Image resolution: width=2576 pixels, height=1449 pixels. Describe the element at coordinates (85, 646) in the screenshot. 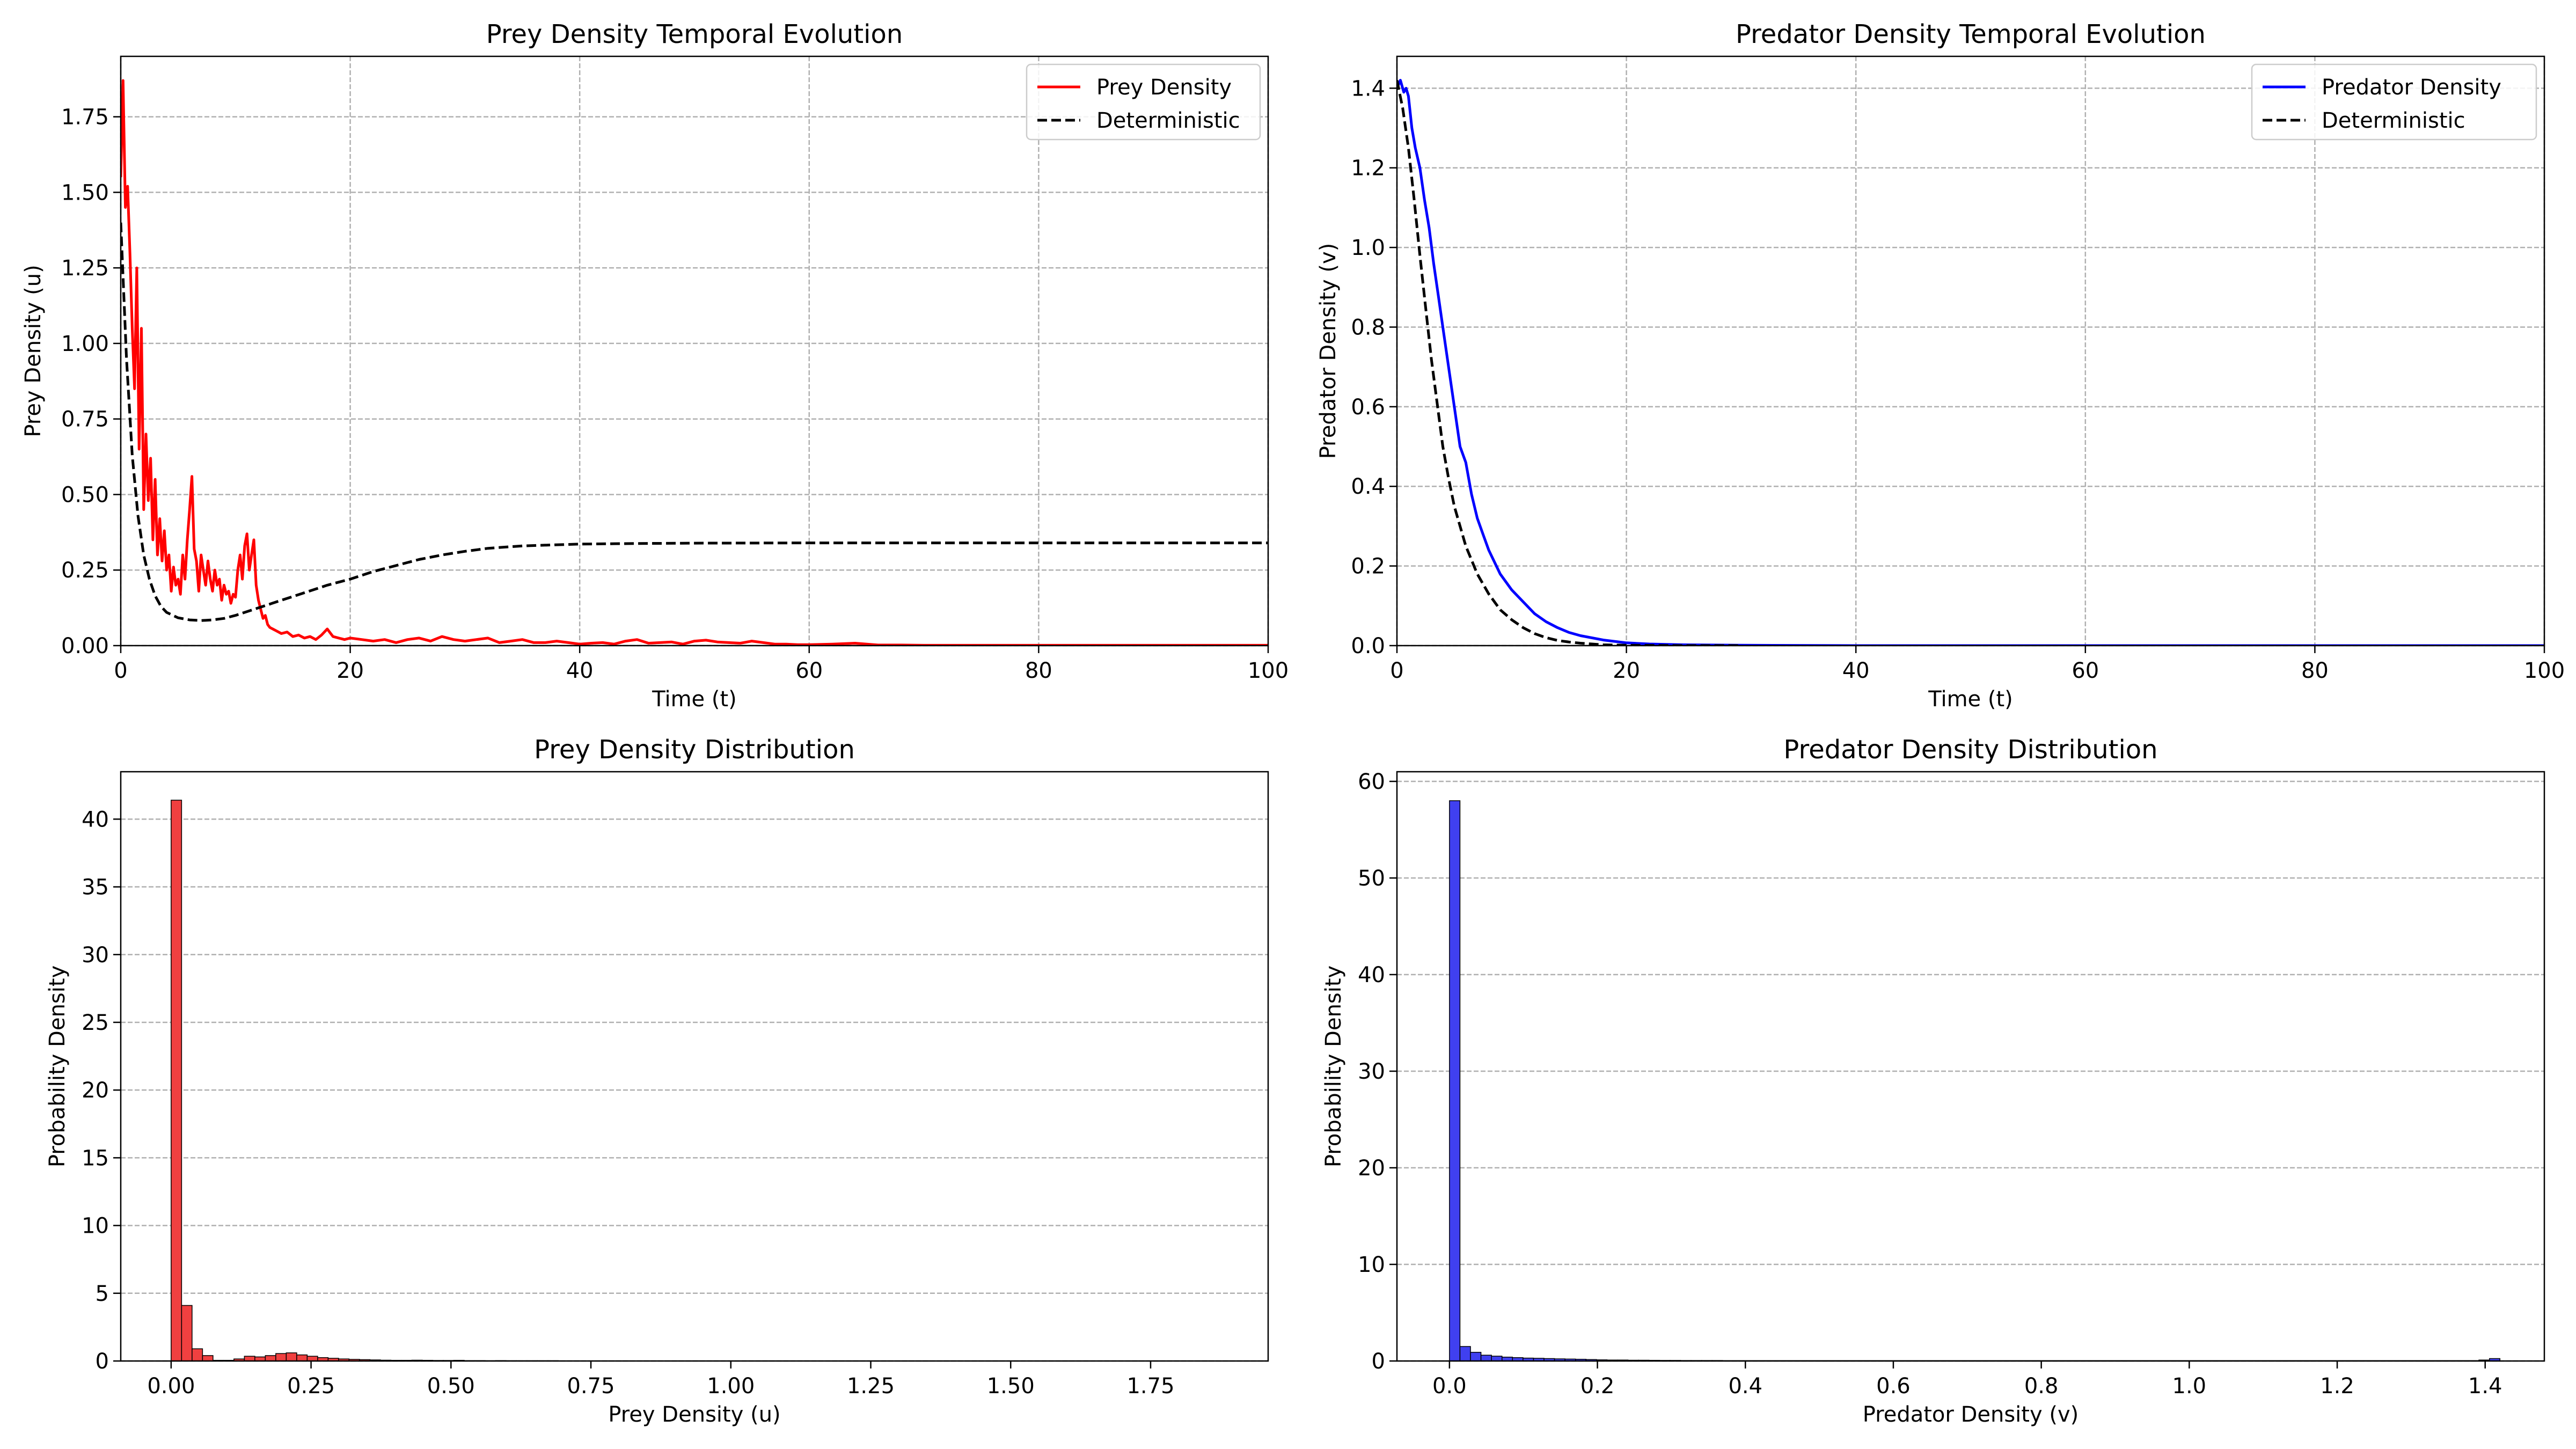

I see `y-tick-label: 0.00` at that location.